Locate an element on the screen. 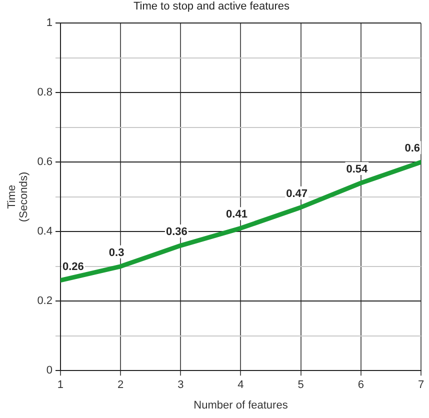 This screenshot has width=429, height=418. y-tick-label: 0.4 is located at coordinates (44, 232).